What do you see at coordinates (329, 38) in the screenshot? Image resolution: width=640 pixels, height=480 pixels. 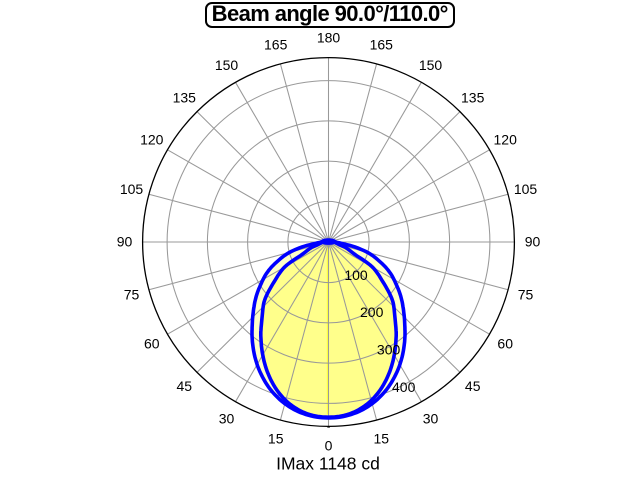 I see `svg-text: 180` at bounding box center [329, 38].